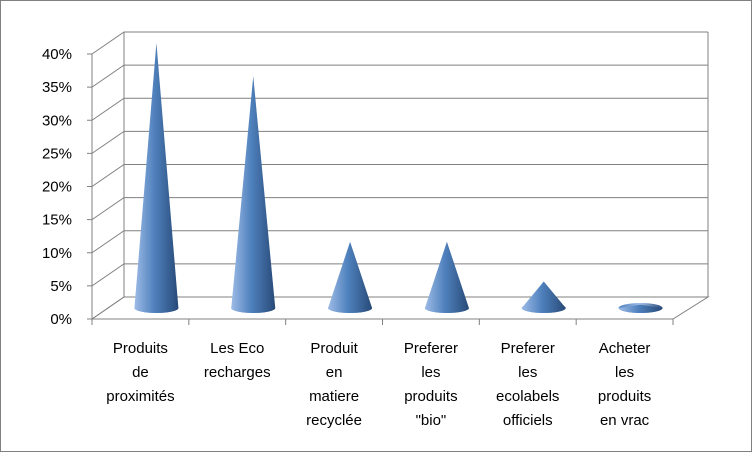 This screenshot has width=752, height=452. I want to click on y-tick-label: 10%, so click(57, 253).